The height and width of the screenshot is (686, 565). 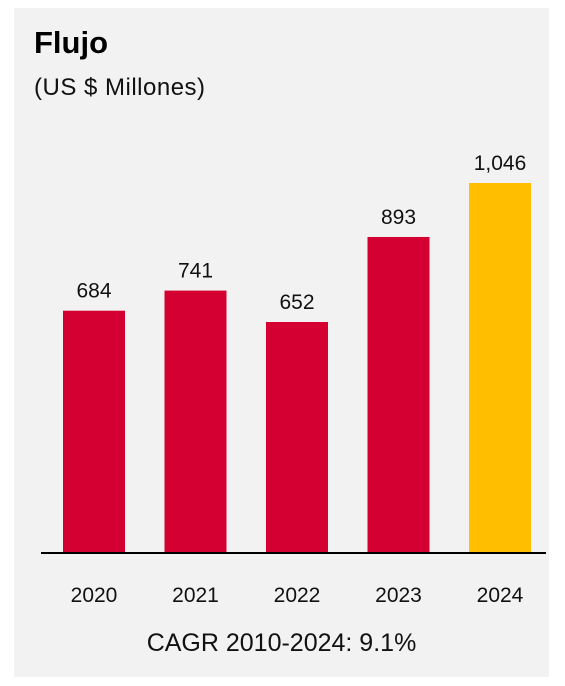 What do you see at coordinates (281, 643) in the screenshot?
I see `cagr-footnote: CAGR 2010-2024: 9.1%` at bounding box center [281, 643].